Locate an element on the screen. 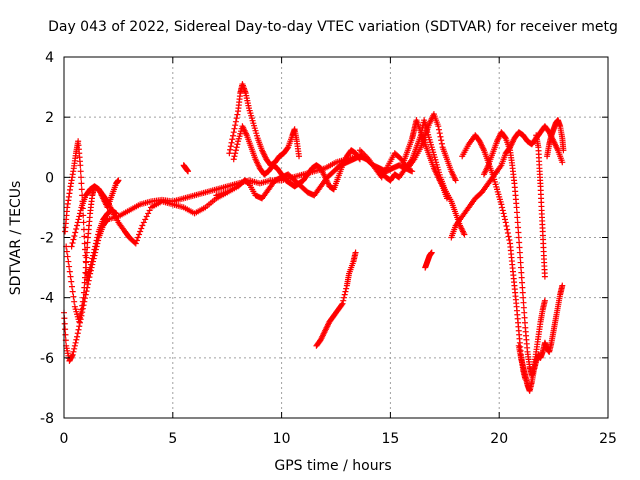 The height and width of the screenshot is (480, 640). y-axis-label: SDTVAR / TECUs is located at coordinates (16, 238).